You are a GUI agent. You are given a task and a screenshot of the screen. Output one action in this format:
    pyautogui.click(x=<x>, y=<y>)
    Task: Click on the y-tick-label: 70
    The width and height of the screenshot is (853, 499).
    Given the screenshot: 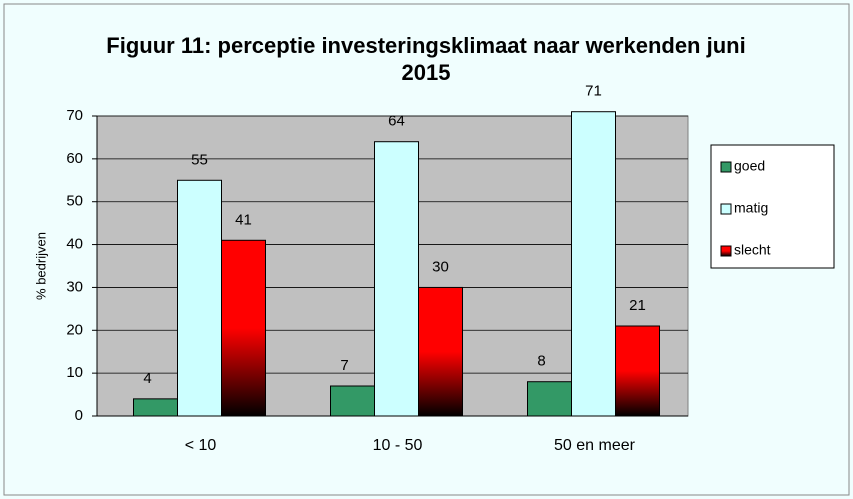 What is the action you would take?
    pyautogui.click(x=74, y=115)
    